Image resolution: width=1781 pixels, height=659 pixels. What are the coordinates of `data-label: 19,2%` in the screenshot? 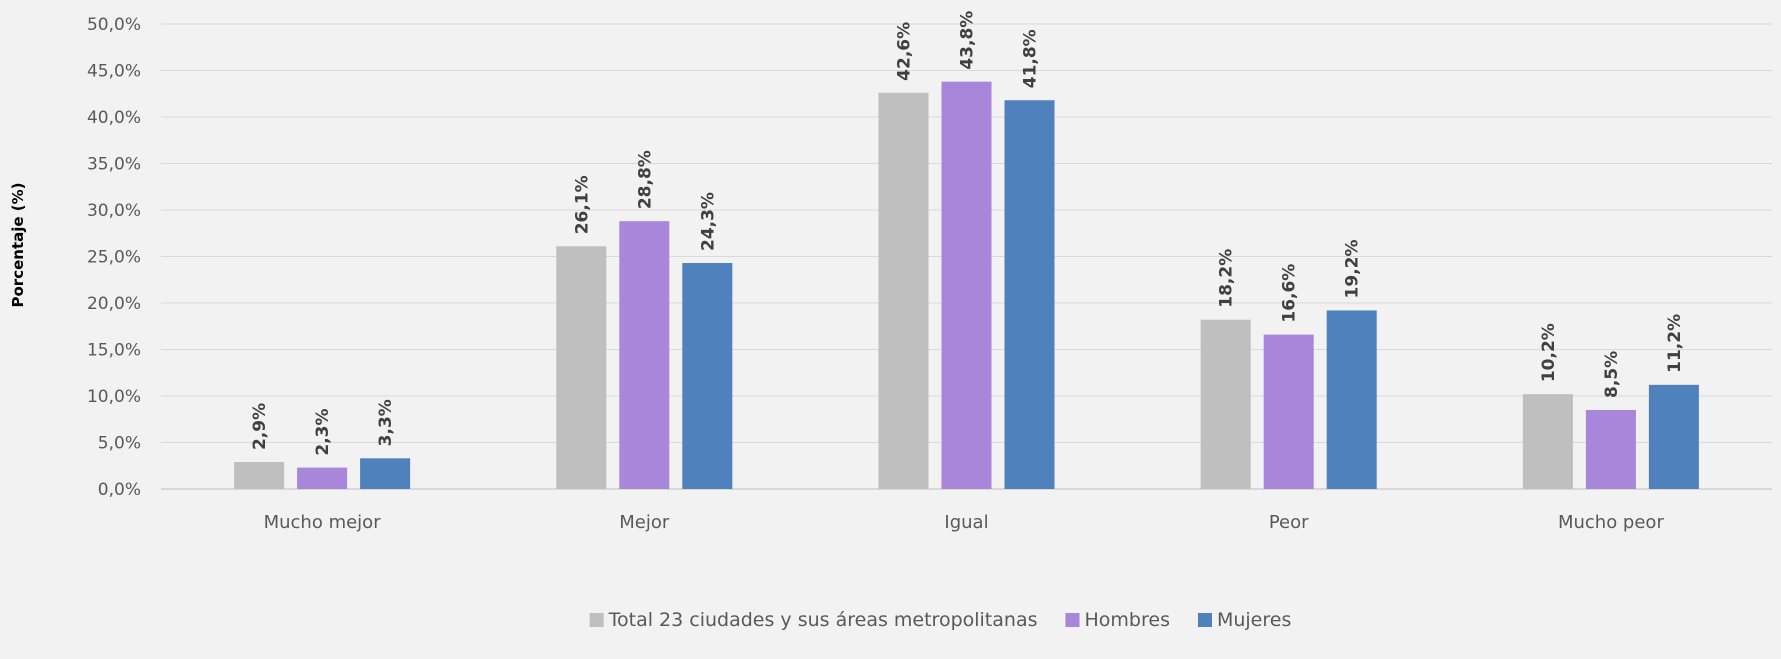 It's located at (1353, 268).